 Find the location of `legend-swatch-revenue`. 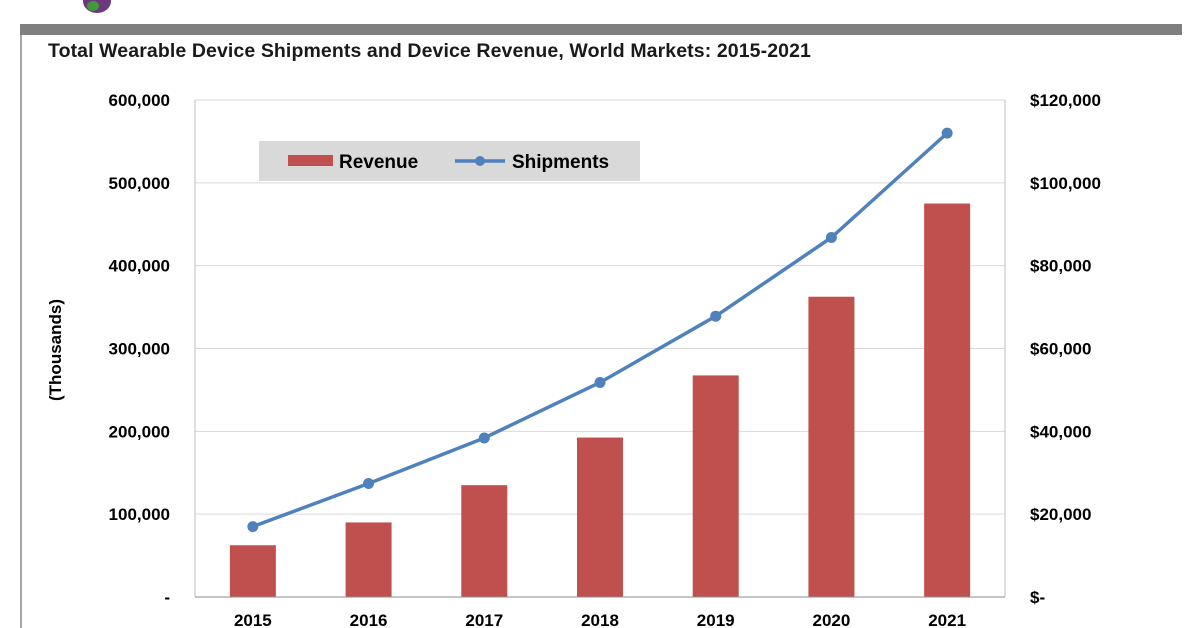

legend-swatch-revenue is located at coordinates (310, 160).